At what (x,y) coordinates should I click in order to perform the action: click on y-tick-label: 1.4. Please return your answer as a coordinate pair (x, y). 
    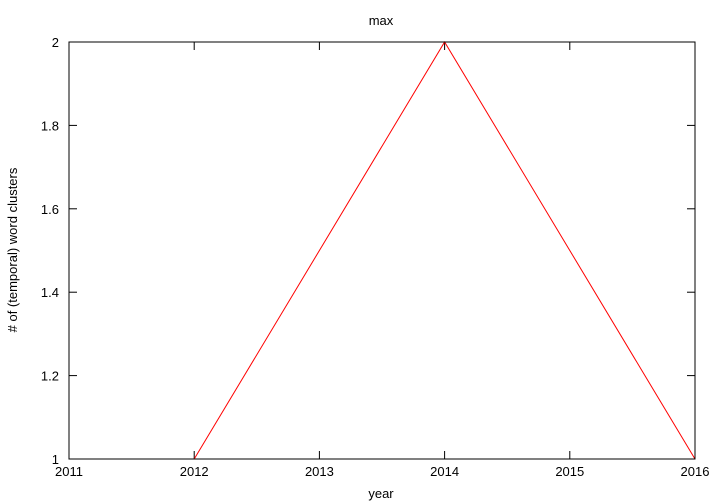
    Looking at the image, I should click on (50, 292).